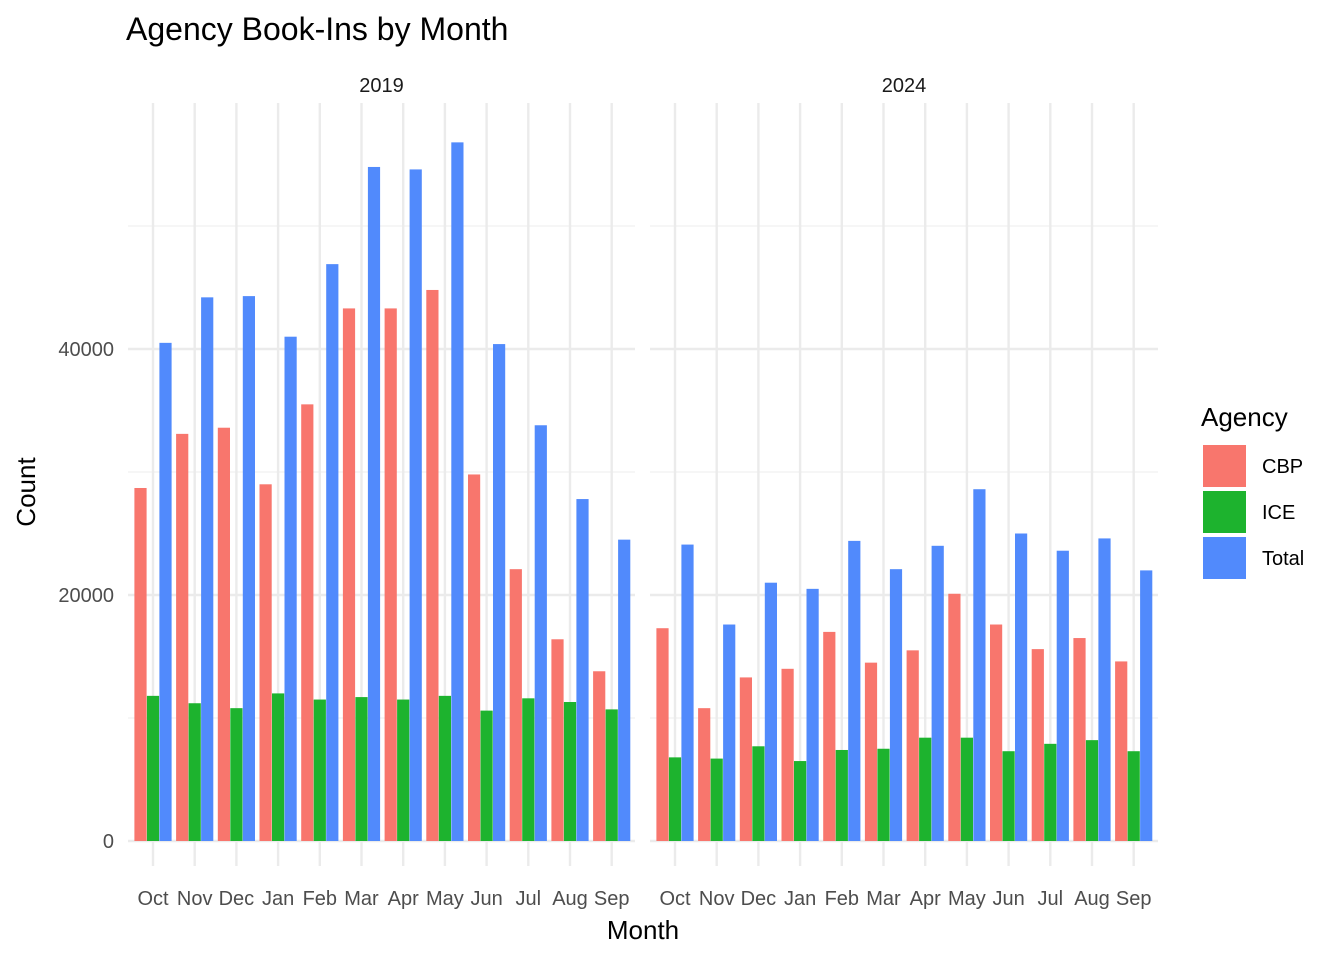  I want to click on legend-label-total: Total, so click(1283, 559).